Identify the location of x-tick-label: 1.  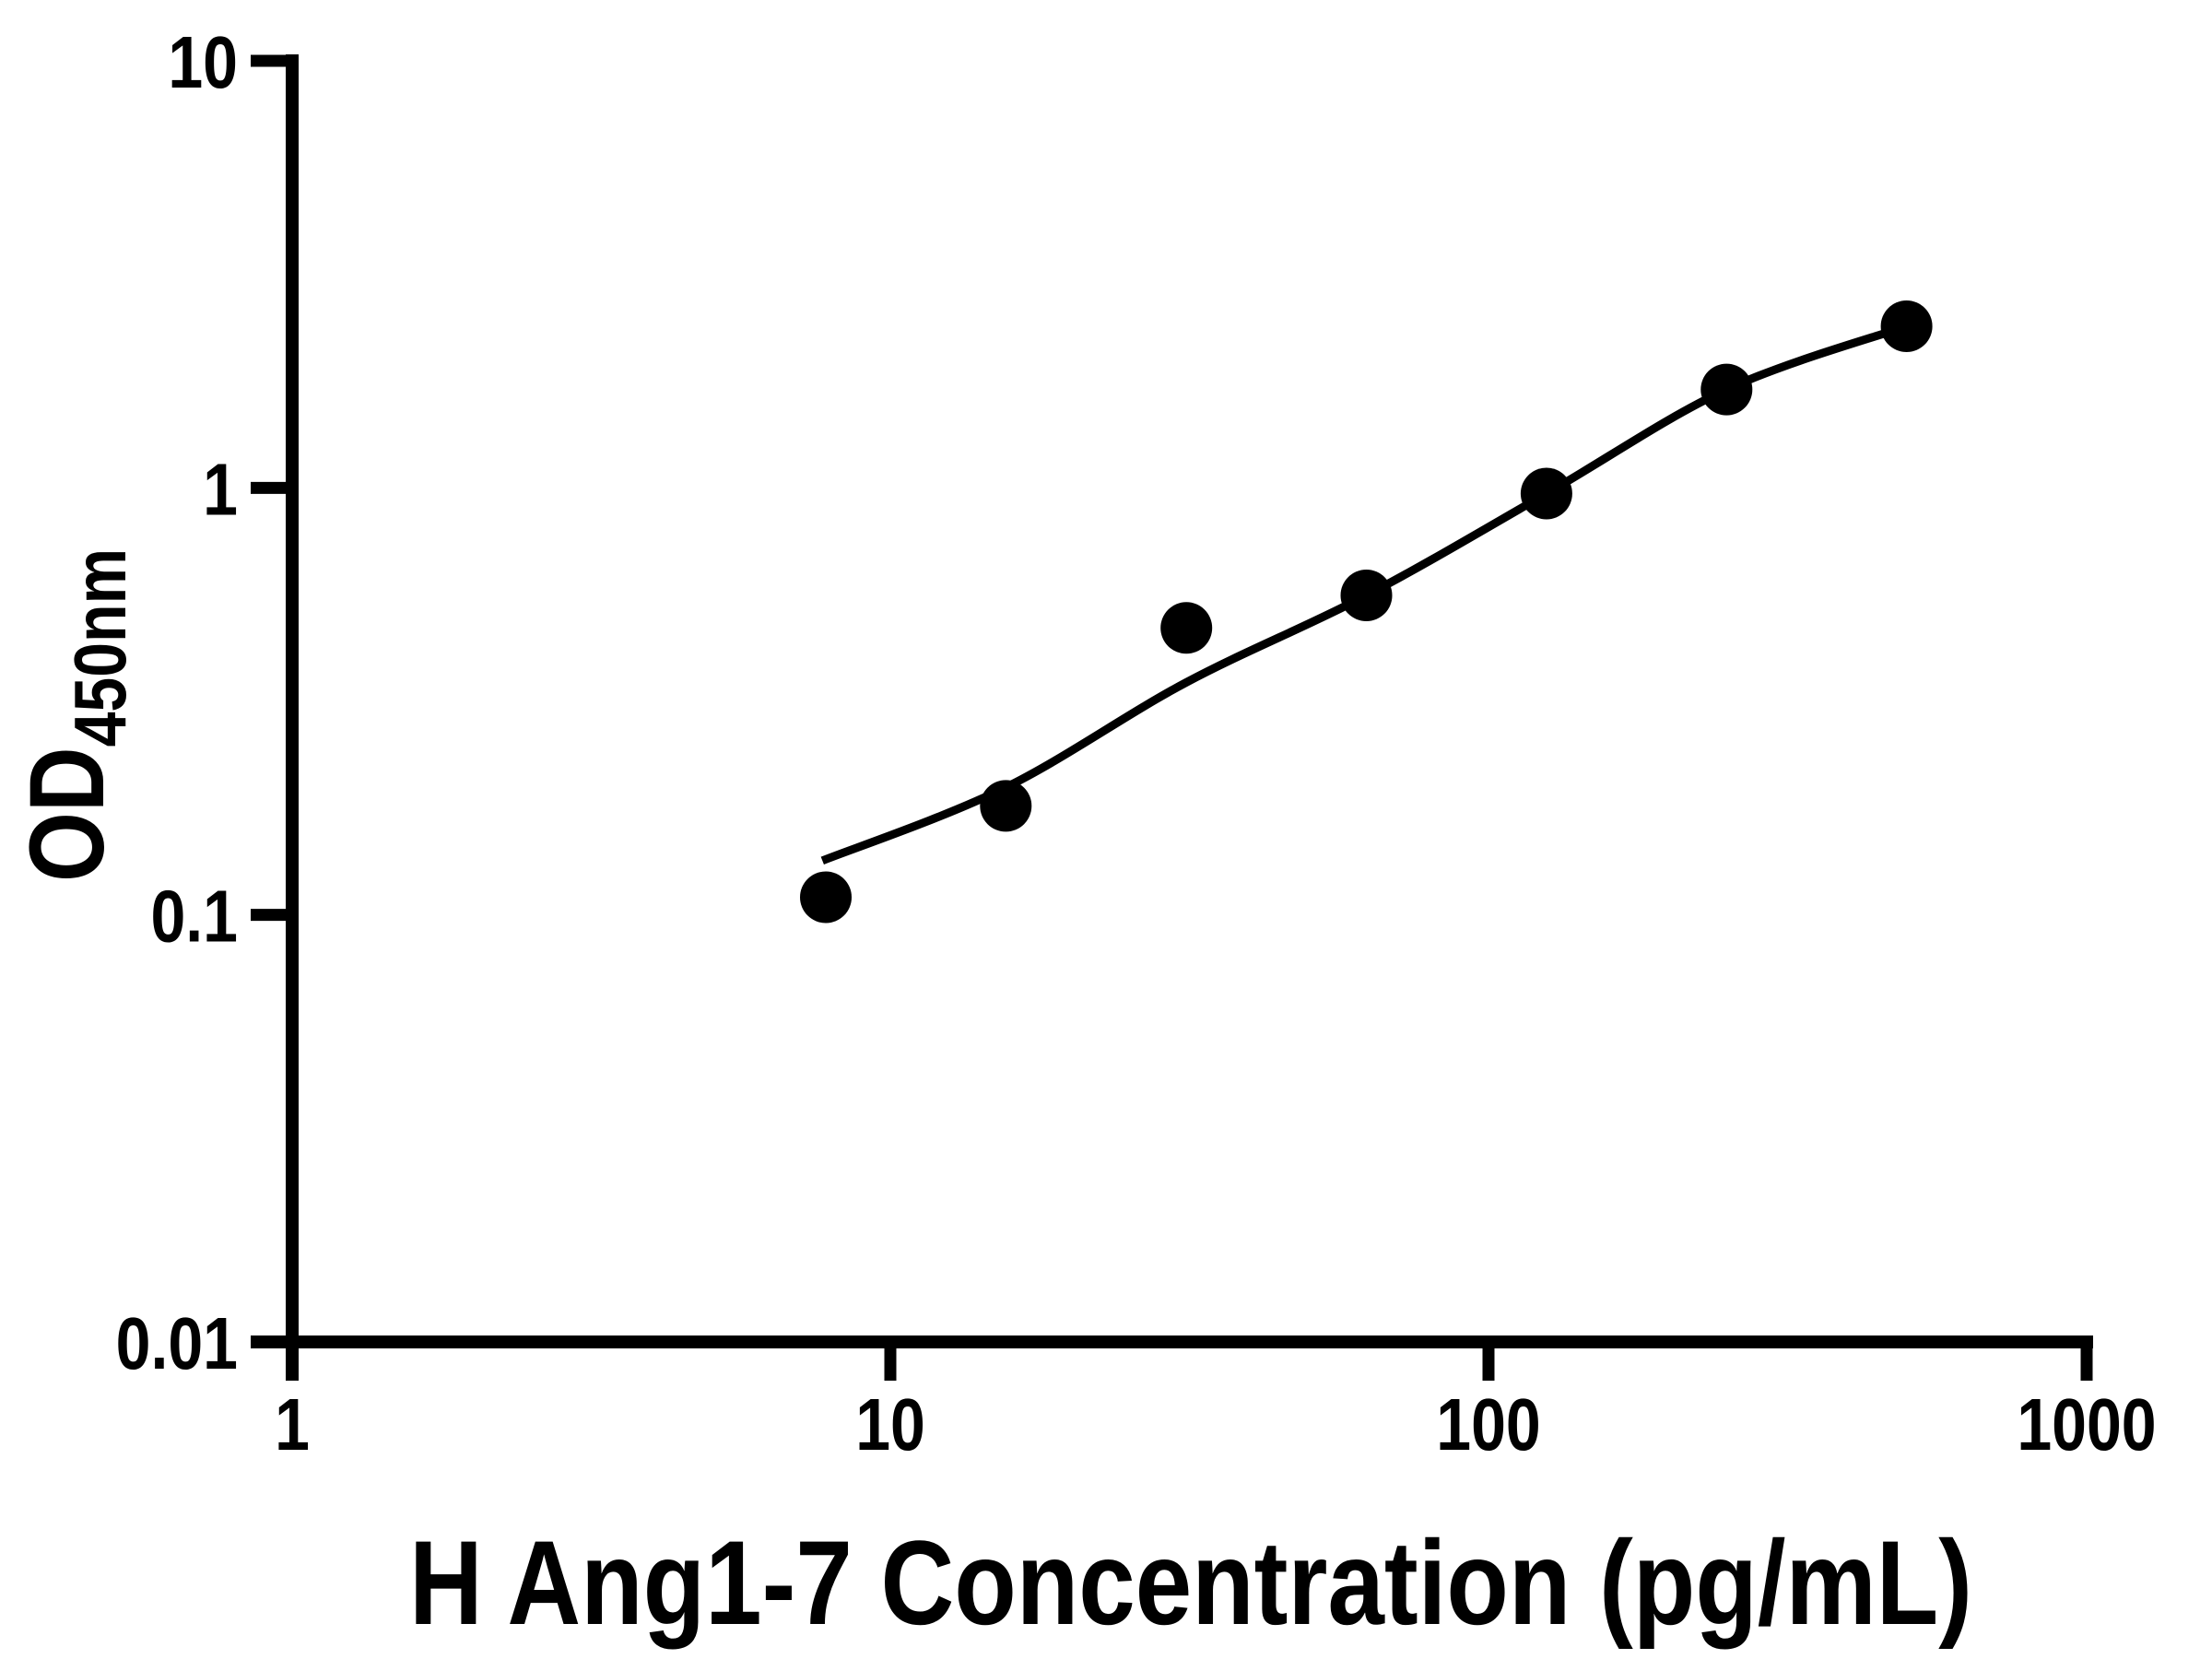
(292, 1424).